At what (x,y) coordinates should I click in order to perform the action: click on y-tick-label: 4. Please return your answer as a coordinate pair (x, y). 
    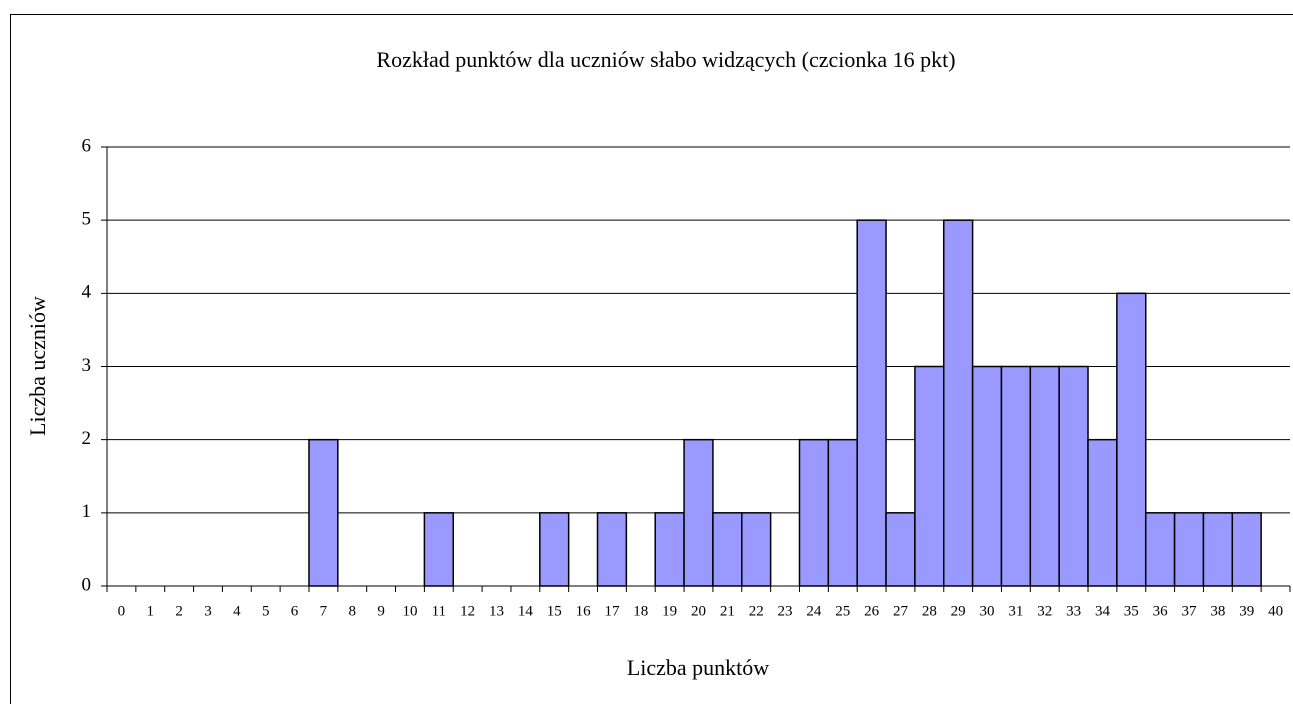
    Looking at the image, I should click on (87, 292).